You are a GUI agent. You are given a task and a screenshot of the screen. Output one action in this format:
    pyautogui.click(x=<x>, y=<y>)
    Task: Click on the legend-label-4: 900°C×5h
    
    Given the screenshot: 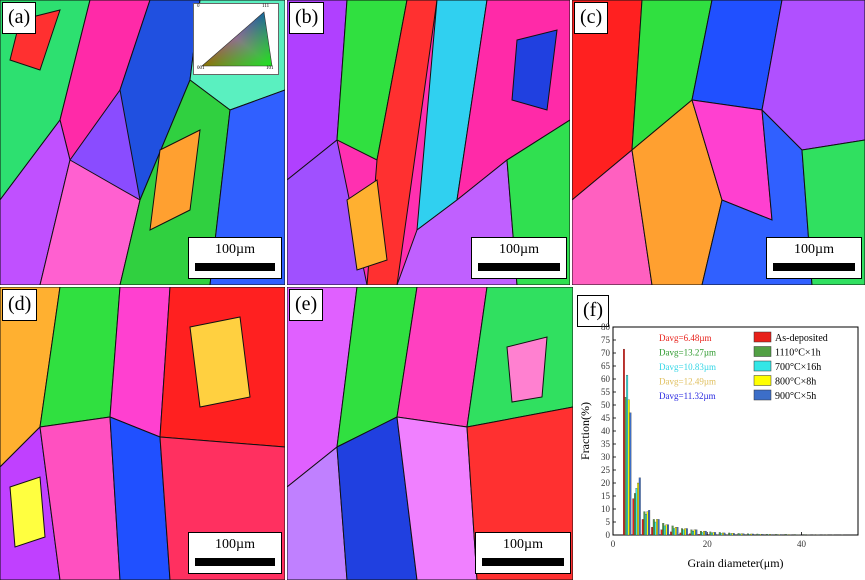 What is the action you would take?
    pyautogui.click(x=795, y=396)
    